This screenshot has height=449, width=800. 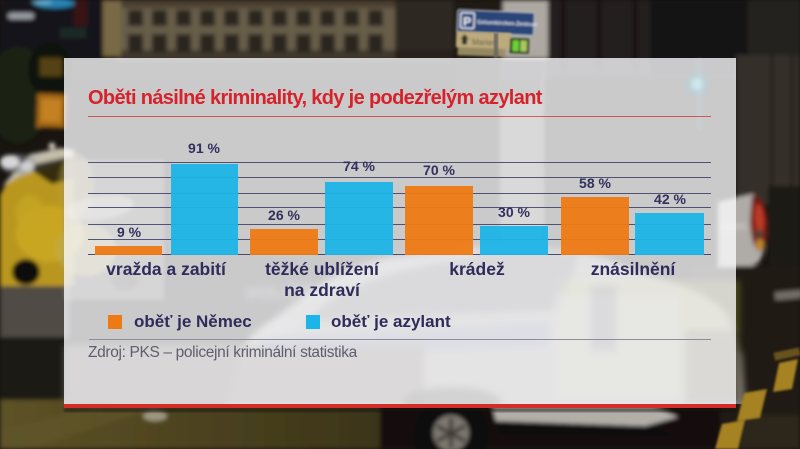 I want to click on svg-text: Marien, so click(x=484, y=43).